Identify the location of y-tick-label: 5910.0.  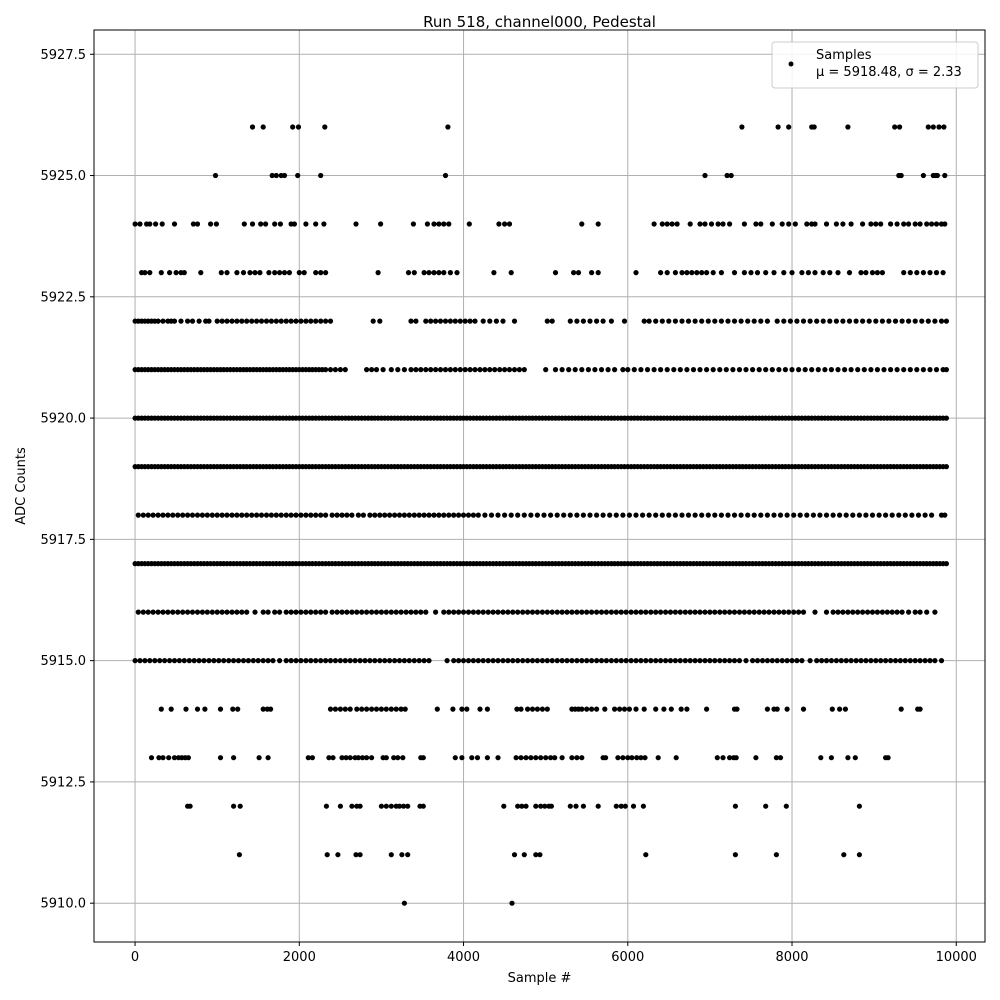
(64, 904).